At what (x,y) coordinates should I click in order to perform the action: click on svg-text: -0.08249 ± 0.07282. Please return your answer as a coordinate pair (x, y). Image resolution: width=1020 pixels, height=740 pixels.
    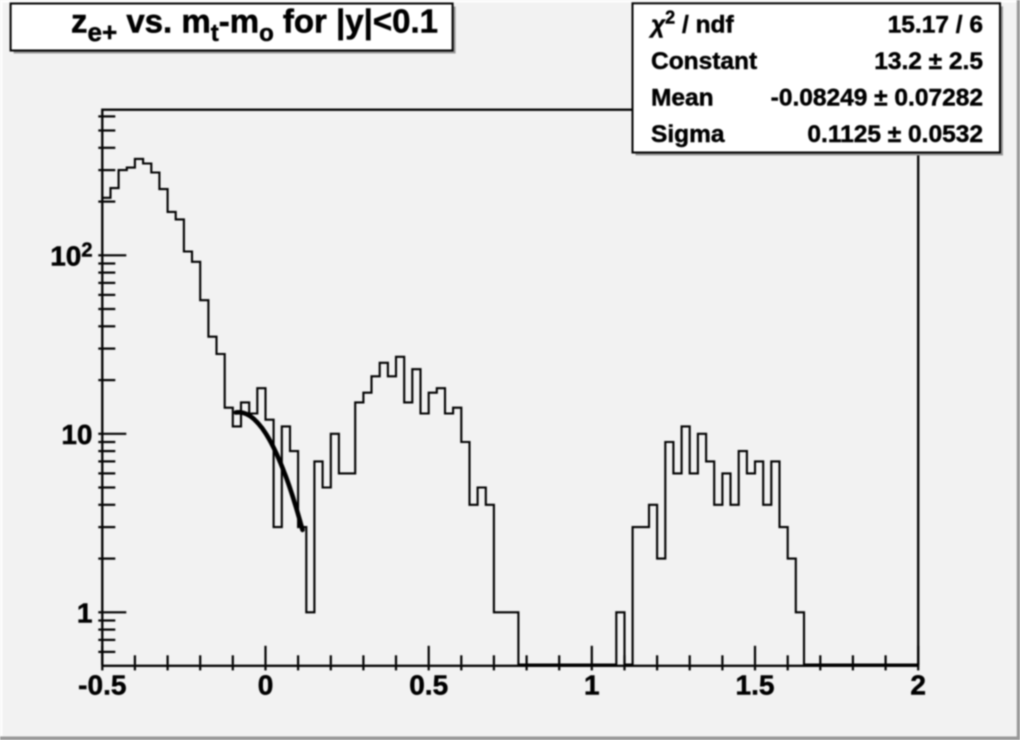
    Looking at the image, I should click on (877, 97).